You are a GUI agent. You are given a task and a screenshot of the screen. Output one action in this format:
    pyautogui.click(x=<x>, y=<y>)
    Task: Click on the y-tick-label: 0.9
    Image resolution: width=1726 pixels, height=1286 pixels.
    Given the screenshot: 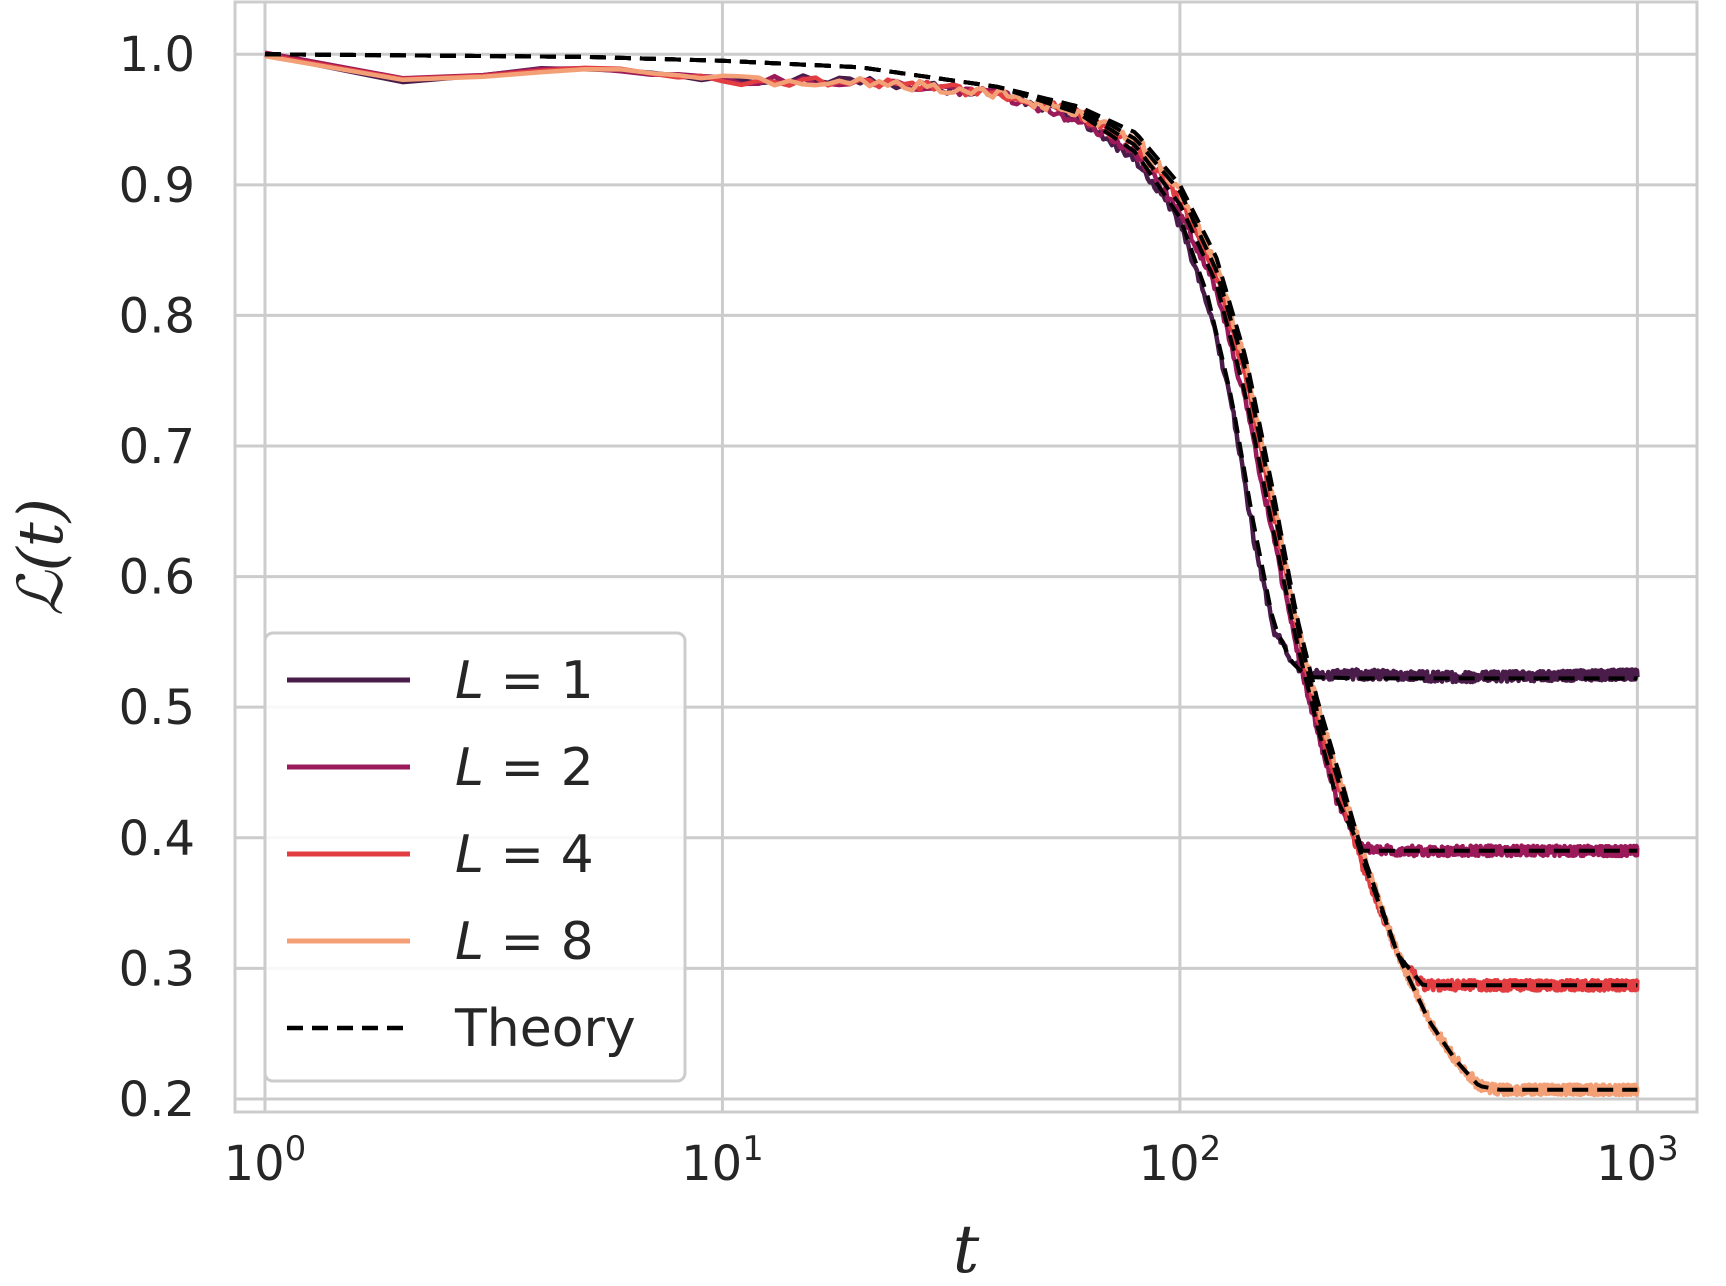 What is the action you would take?
    pyautogui.click(x=157, y=186)
    